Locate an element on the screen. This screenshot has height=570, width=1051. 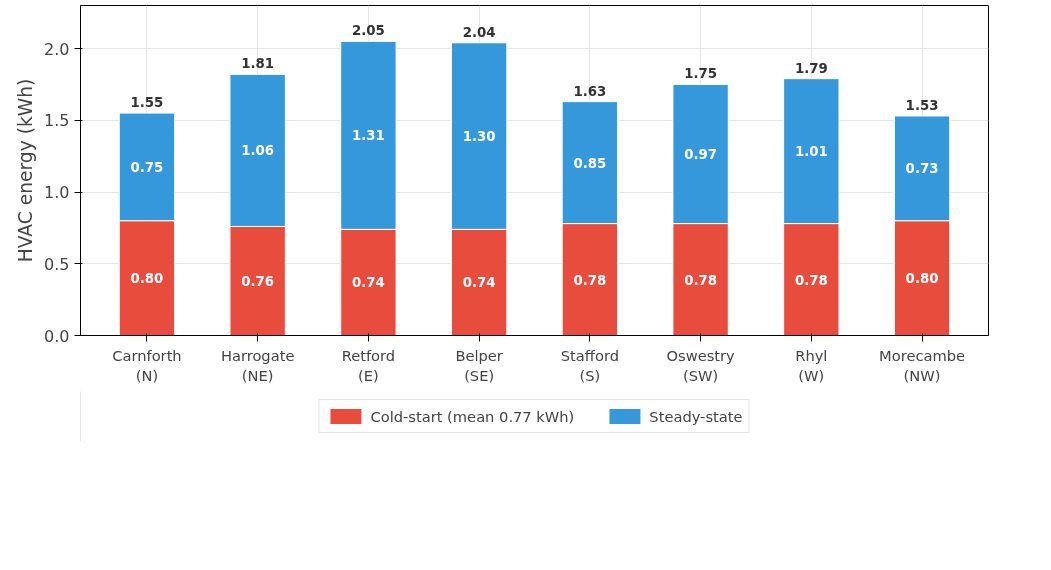
data-label: 1.01 is located at coordinates (811, 152).